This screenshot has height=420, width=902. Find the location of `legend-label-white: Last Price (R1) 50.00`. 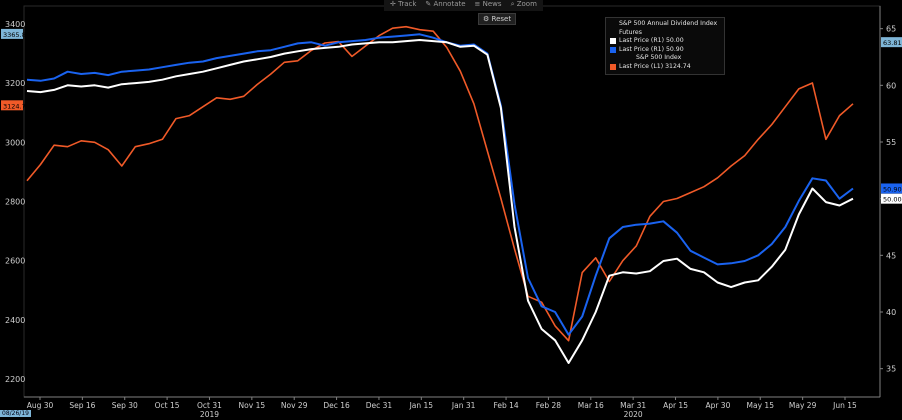

legend-label-white: Last Price (R1) 50.00 is located at coordinates (651, 41).